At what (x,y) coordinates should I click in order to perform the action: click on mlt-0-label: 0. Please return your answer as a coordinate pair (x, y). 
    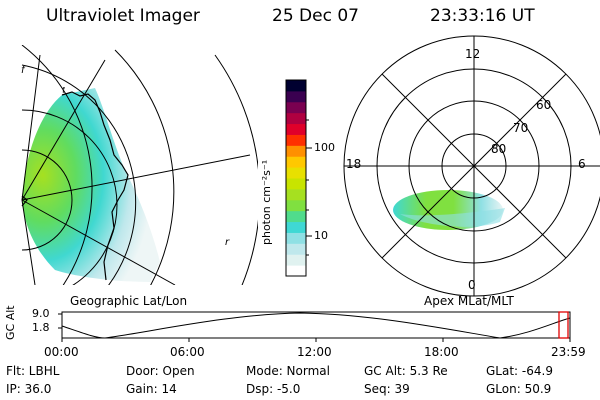
    Looking at the image, I should click on (472, 285).